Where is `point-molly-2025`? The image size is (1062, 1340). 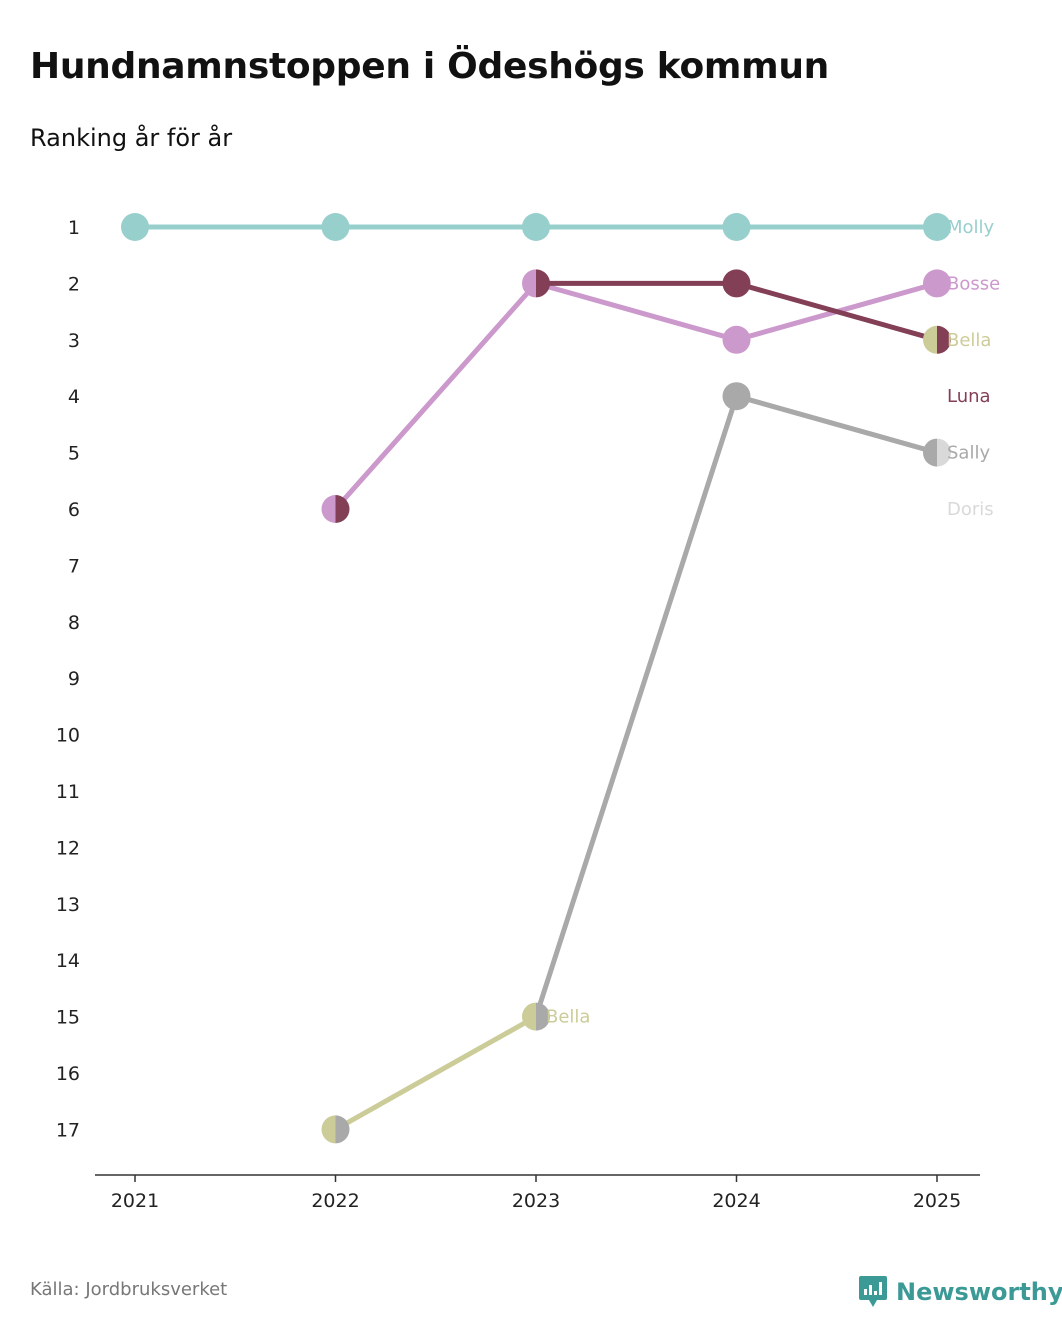 point-molly-2025 is located at coordinates (937, 227).